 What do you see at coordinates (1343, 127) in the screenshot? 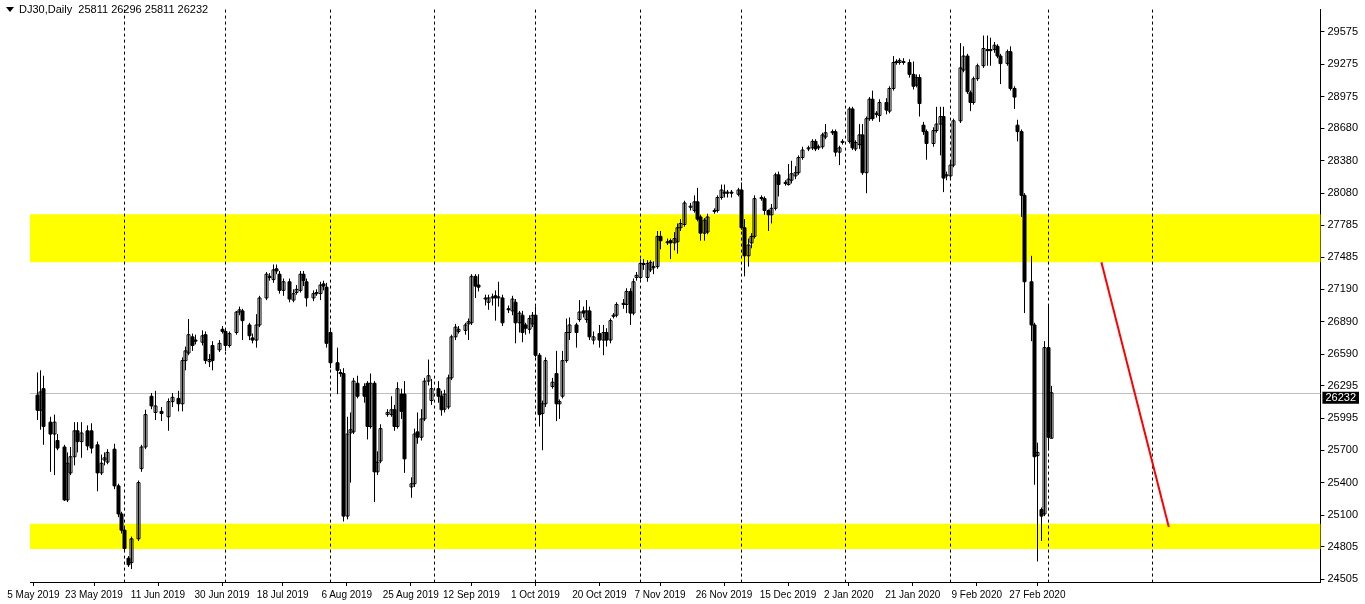
I see `y-tick-label: 28680` at bounding box center [1343, 127].